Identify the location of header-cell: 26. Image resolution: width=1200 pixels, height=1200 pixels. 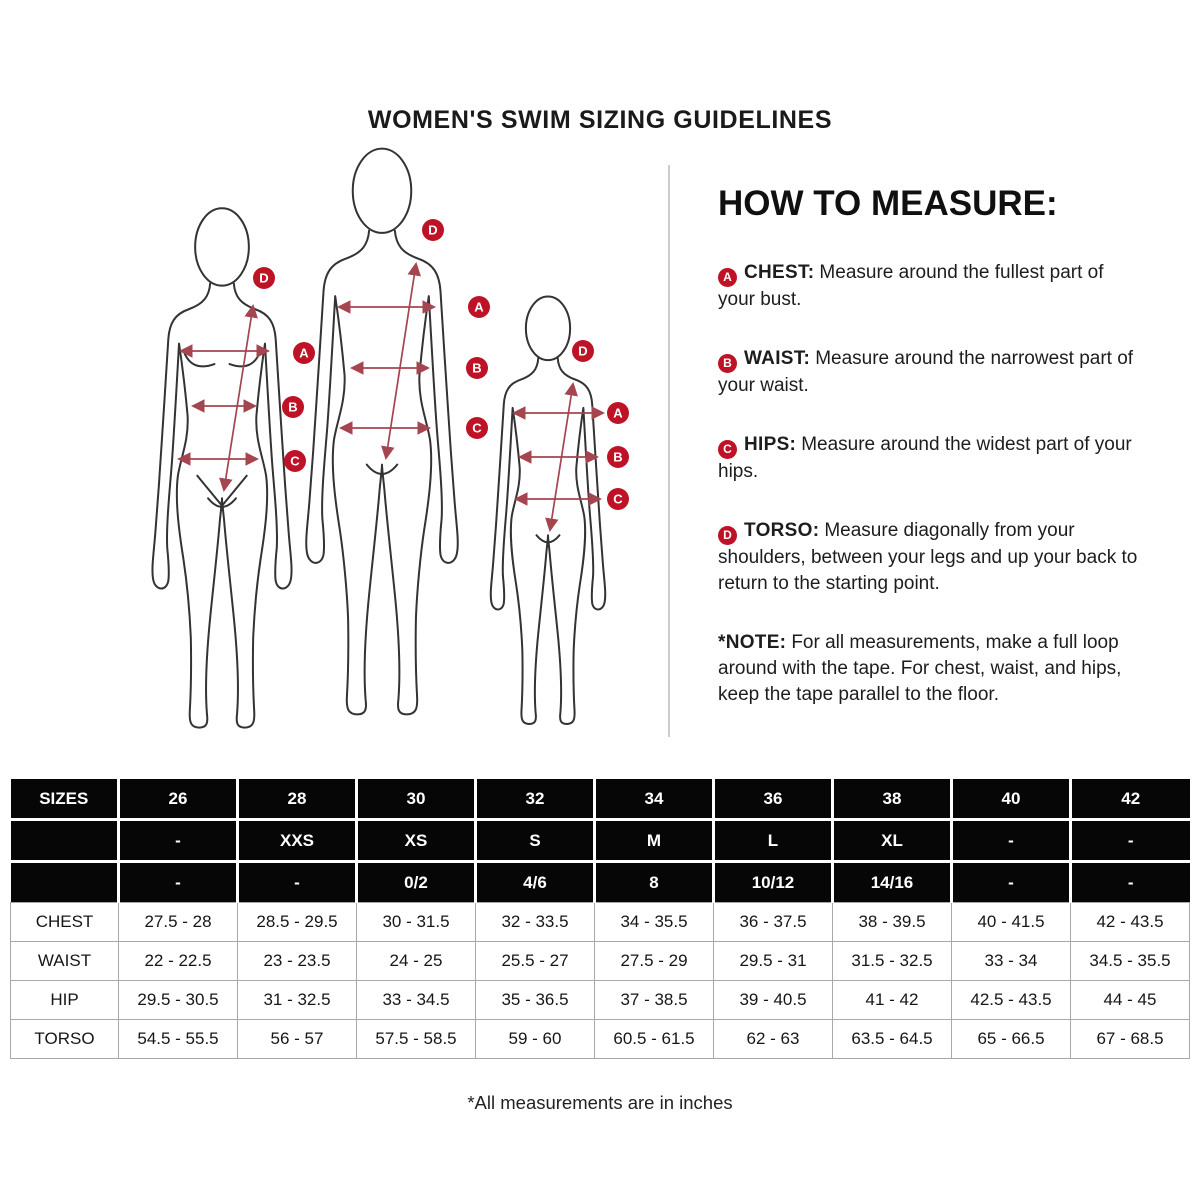
(178, 800).